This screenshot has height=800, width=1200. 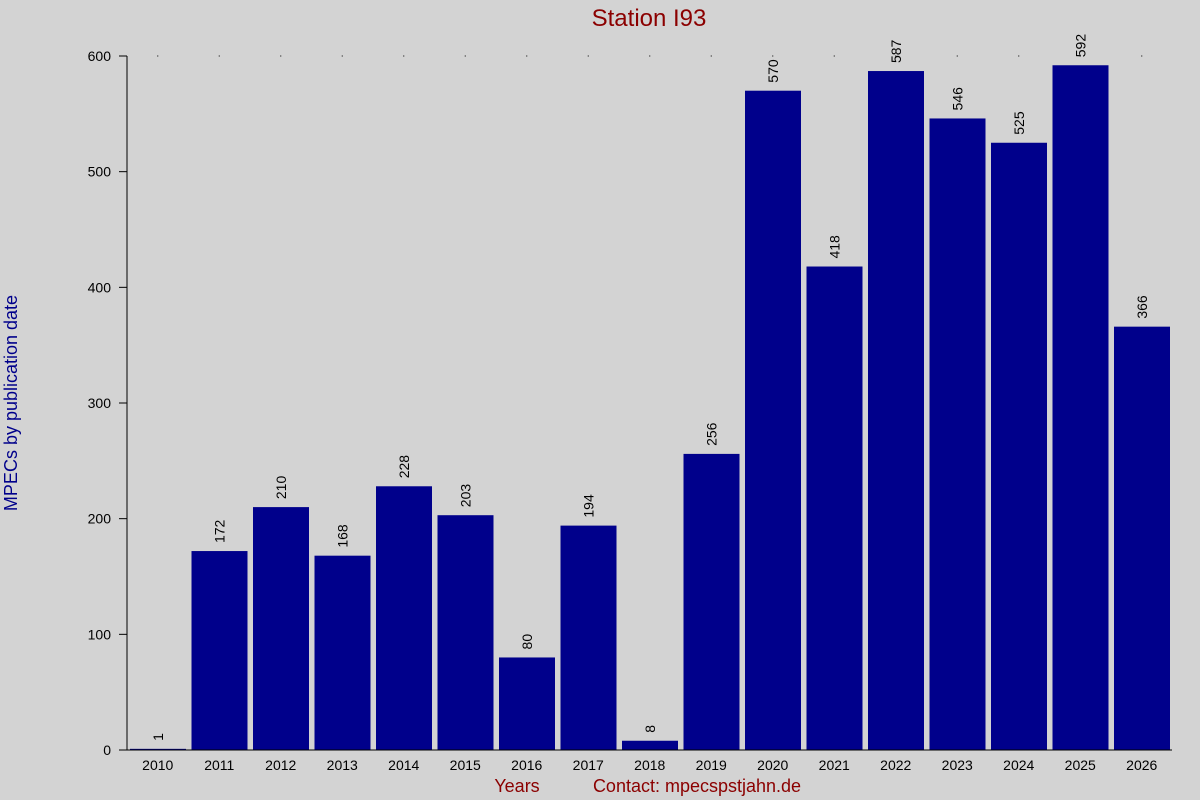 I want to click on x-tick-label: 2019, so click(x=711, y=765).